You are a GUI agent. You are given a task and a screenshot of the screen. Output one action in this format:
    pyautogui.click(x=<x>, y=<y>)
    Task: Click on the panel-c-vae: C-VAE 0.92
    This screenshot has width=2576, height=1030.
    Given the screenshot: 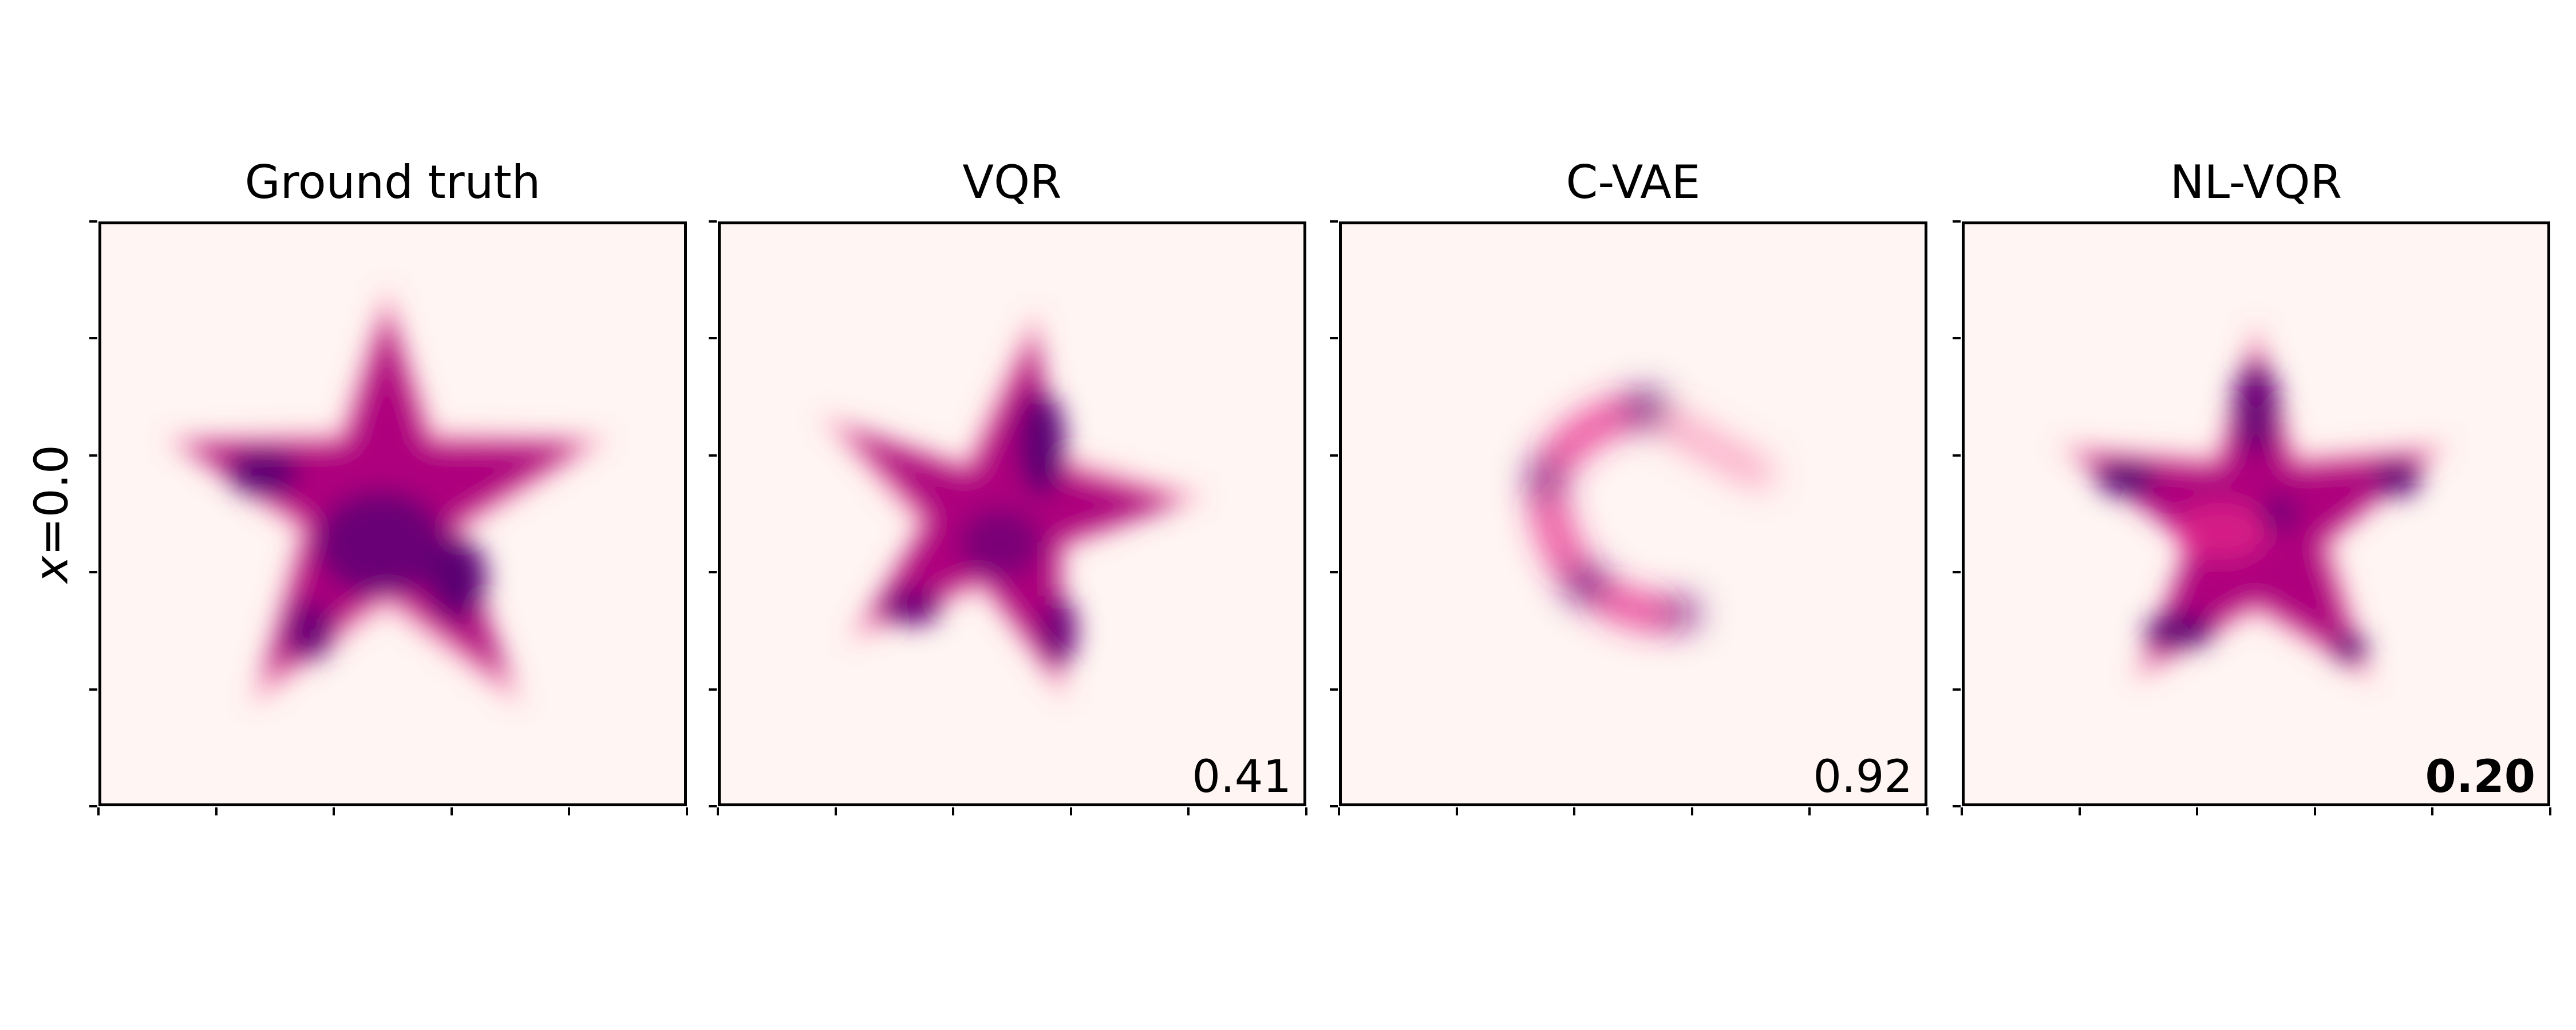 What is the action you would take?
    pyautogui.click(x=1629, y=485)
    